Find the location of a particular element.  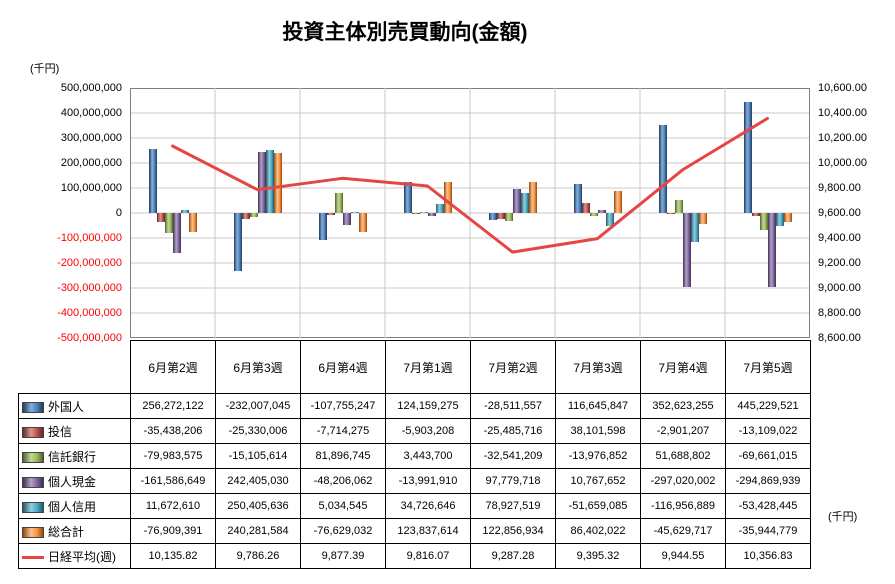

left-axis-tick: -200,000,000 is located at coordinates (89, 263).